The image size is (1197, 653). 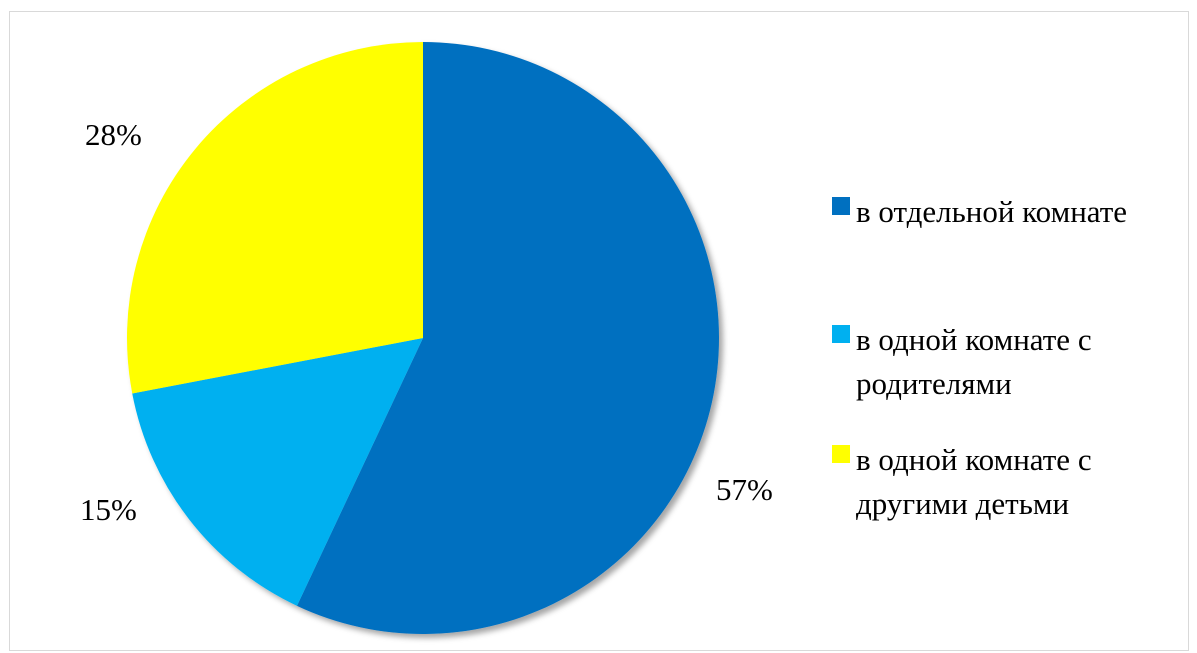 I want to click on data-label-with-other-children: 28%, so click(x=113, y=134).